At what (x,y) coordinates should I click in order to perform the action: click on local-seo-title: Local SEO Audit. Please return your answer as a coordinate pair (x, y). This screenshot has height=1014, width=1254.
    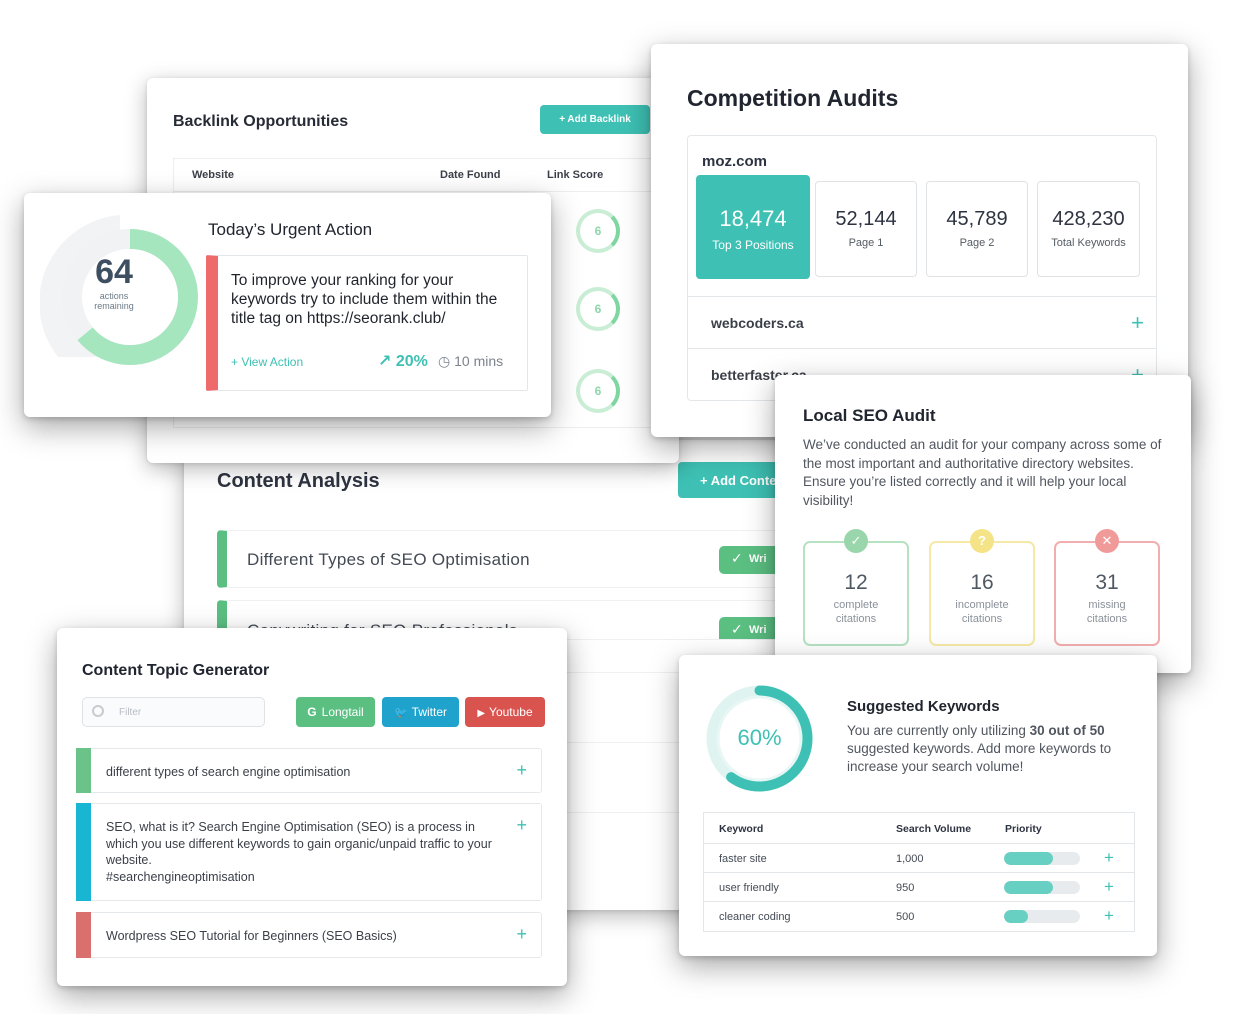
    Looking at the image, I should click on (869, 415).